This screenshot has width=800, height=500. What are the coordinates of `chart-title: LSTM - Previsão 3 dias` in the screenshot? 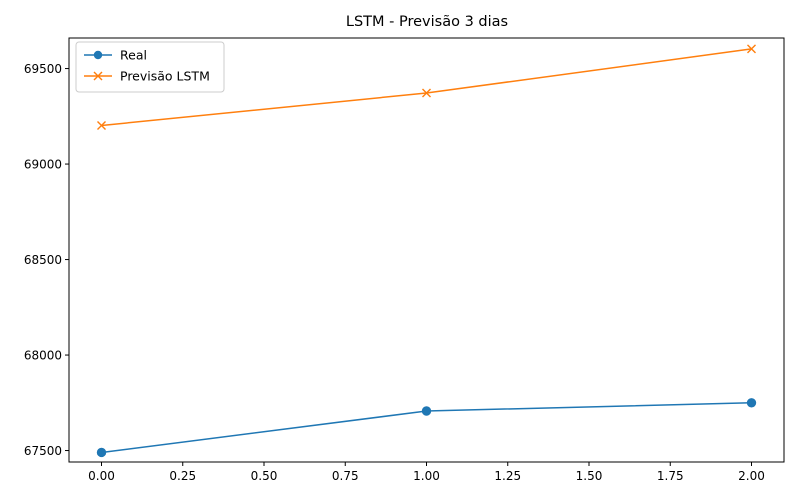 It's located at (427, 22).